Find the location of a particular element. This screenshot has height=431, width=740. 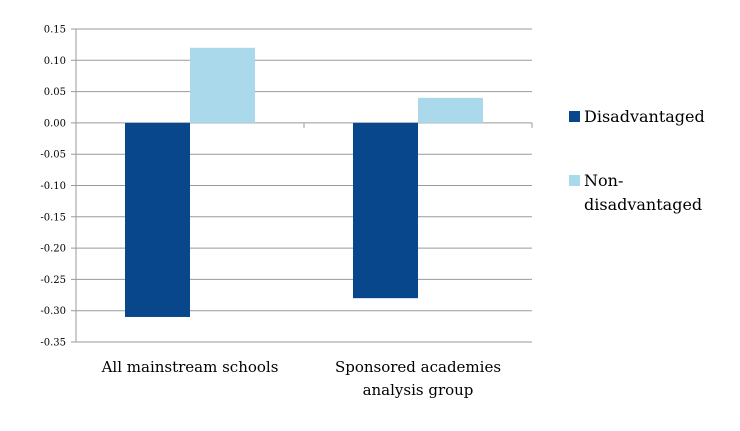

y-tick-label: -0.10 is located at coordinates (53, 186).